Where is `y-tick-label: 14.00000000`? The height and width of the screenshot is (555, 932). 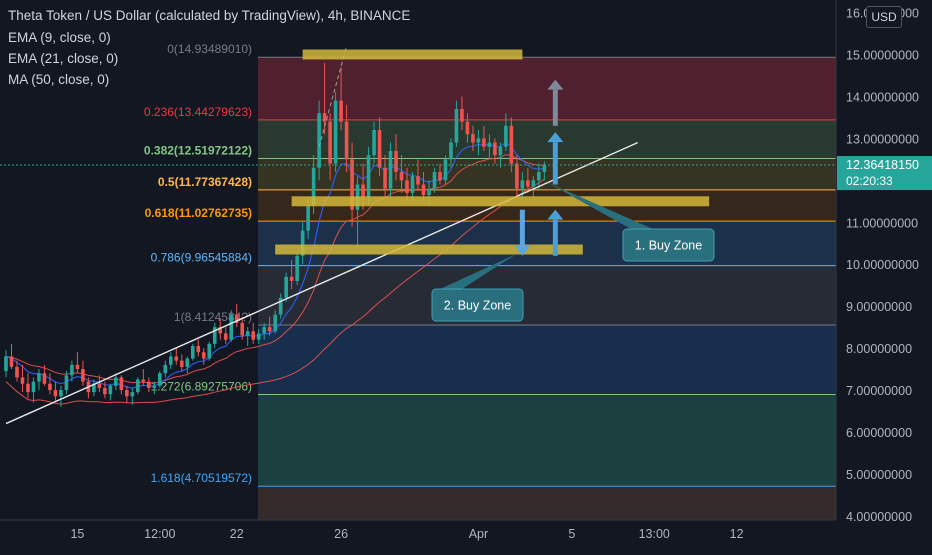 y-tick-label: 14.00000000 is located at coordinates (882, 97).